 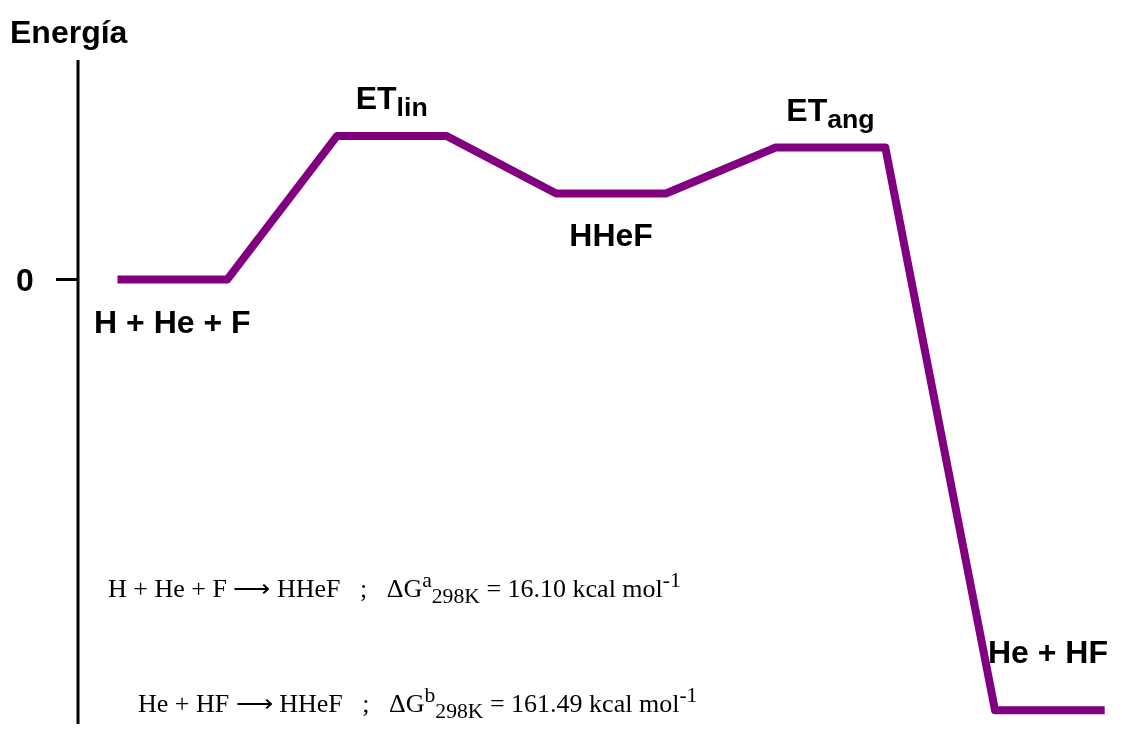 What do you see at coordinates (391, 102) in the screenshot?
I see `annotation: ET$_{lin}$` at bounding box center [391, 102].